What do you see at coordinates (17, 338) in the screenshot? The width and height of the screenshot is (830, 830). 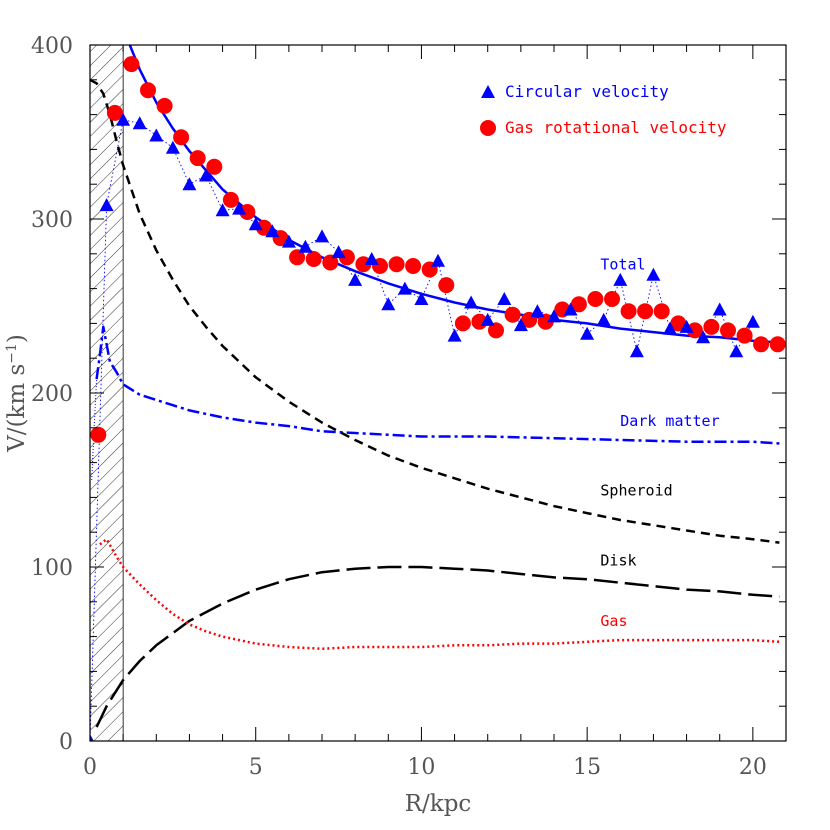 I see `y-axis-label-close: )` at bounding box center [17, 338].